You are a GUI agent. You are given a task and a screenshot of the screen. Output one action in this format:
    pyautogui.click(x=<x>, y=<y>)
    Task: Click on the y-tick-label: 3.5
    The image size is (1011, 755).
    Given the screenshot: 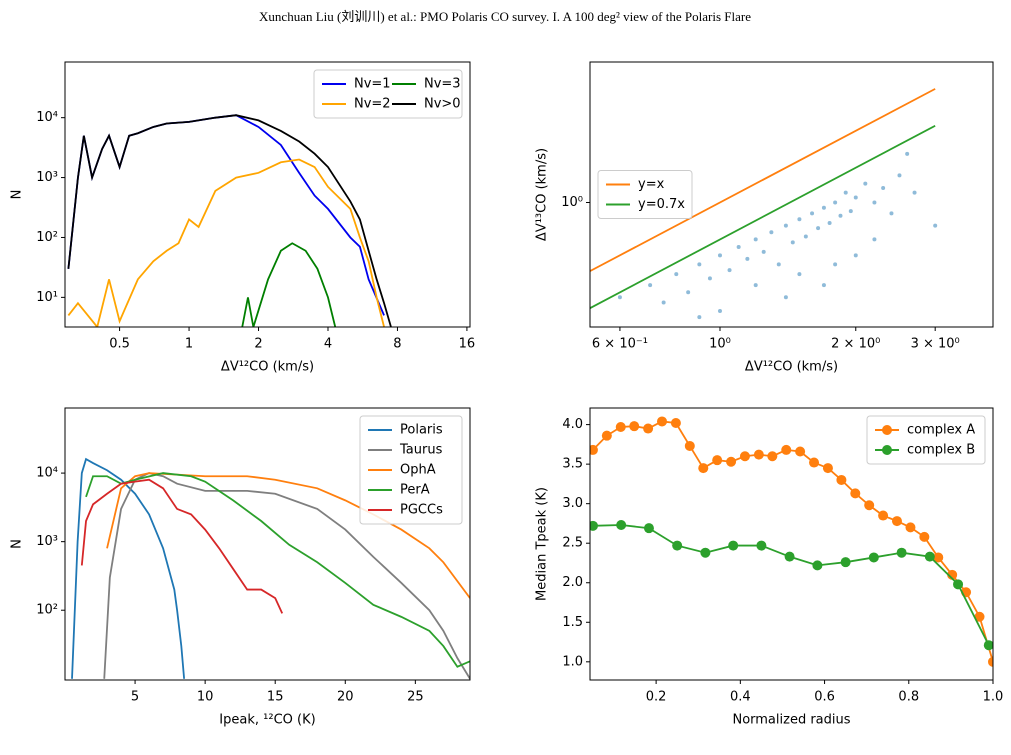 What is the action you would take?
    pyautogui.click(x=572, y=464)
    